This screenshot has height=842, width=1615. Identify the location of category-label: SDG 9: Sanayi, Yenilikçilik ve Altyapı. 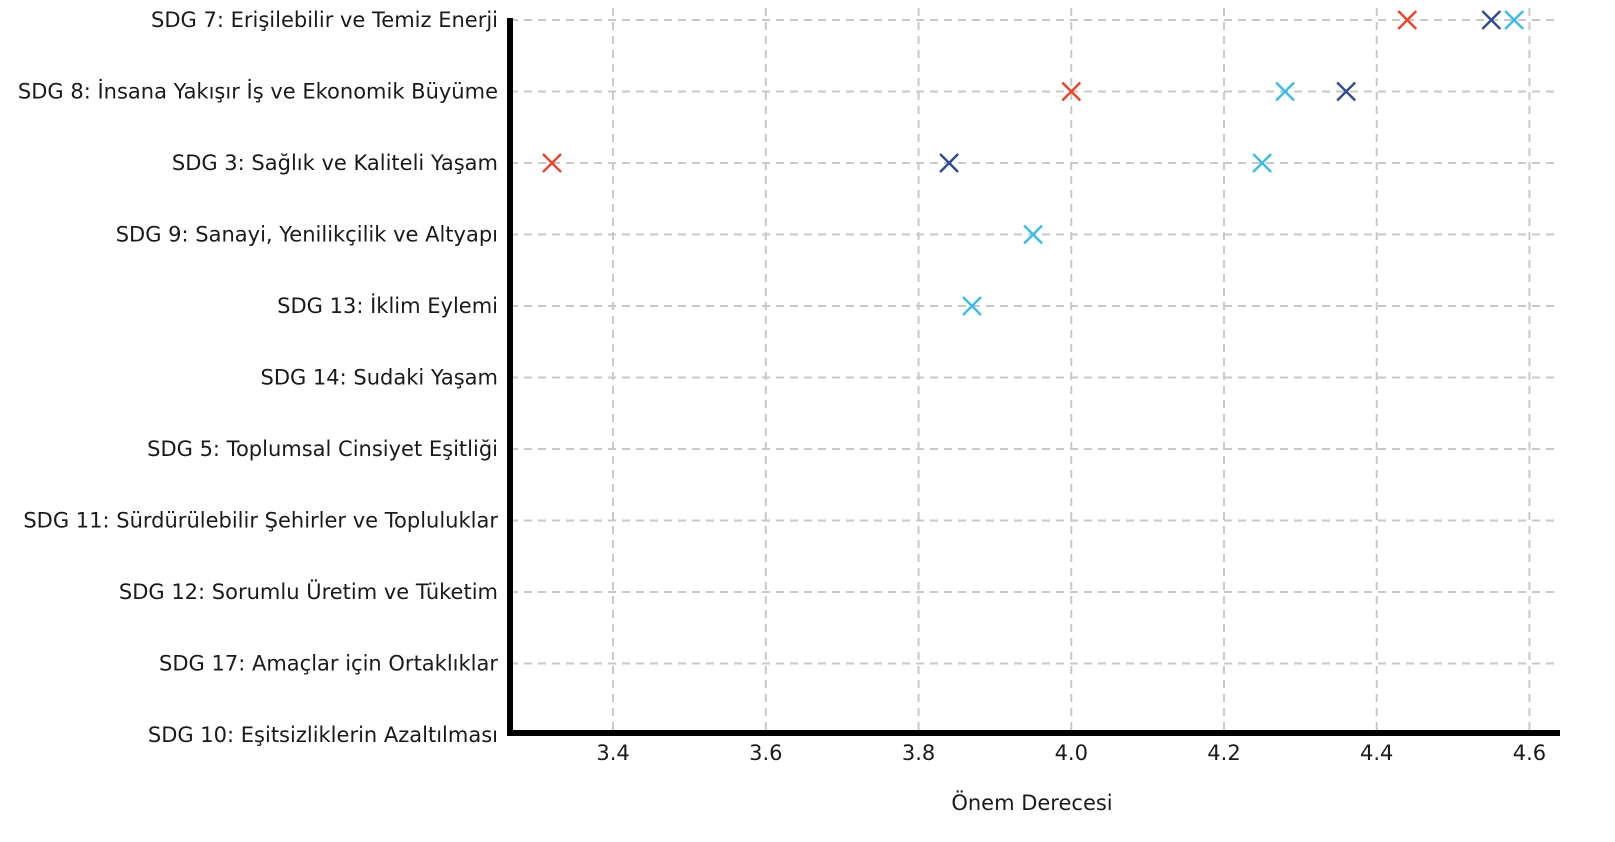
(307, 235).